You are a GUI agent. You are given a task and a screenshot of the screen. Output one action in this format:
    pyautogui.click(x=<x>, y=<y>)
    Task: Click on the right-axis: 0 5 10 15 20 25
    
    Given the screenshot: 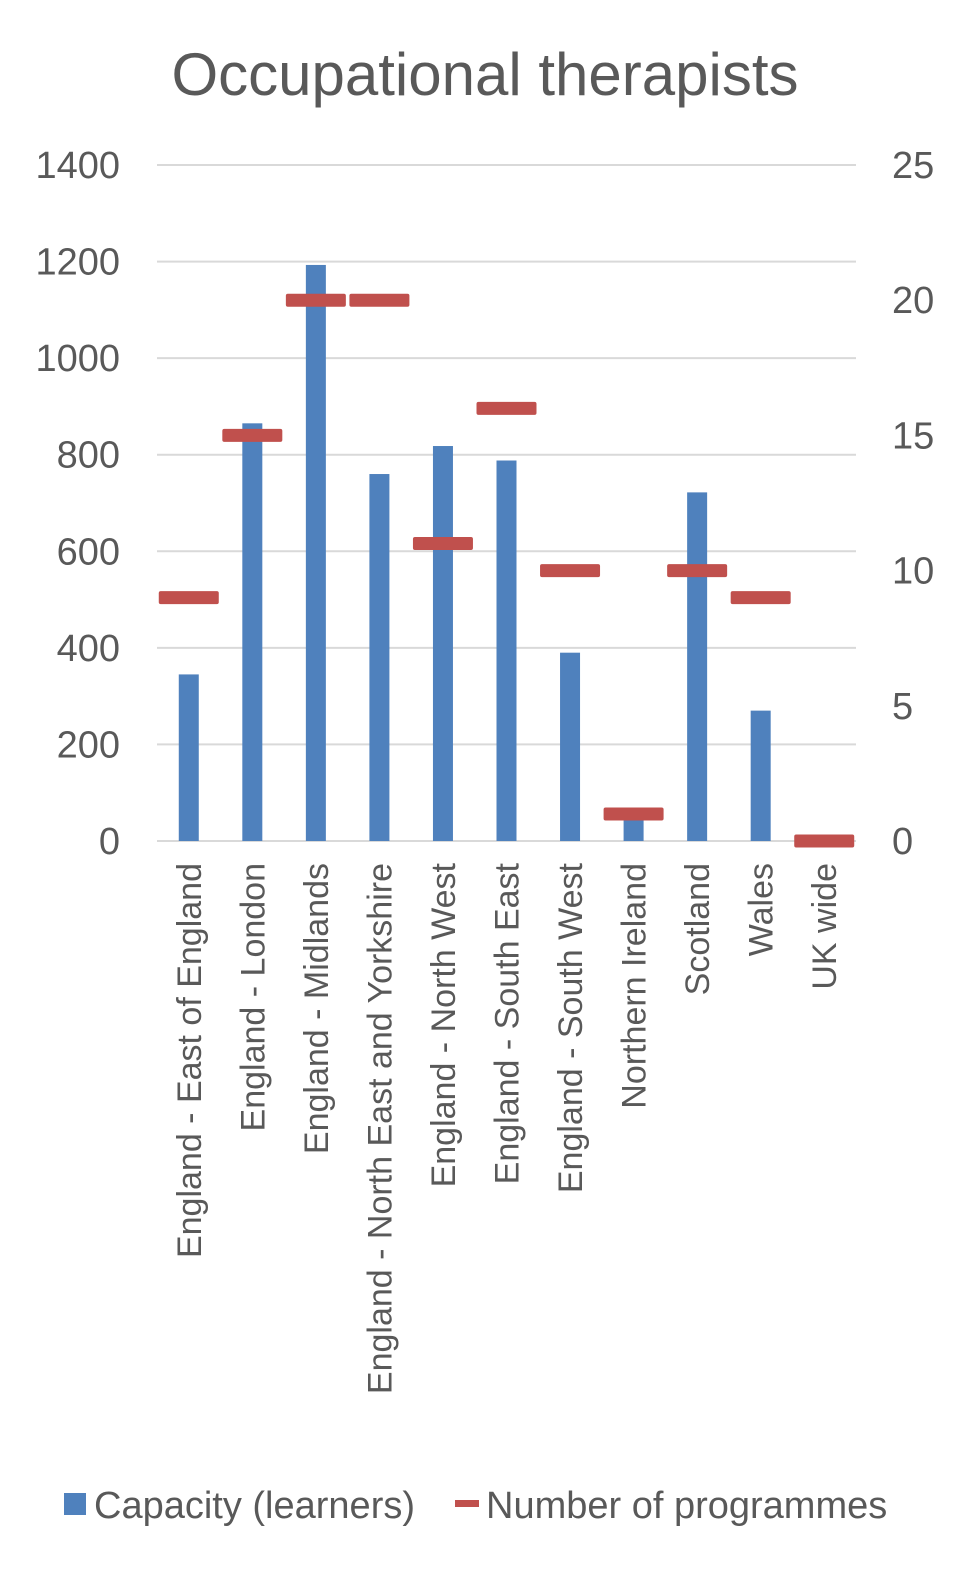 What is the action you would take?
    pyautogui.click(x=913, y=504)
    